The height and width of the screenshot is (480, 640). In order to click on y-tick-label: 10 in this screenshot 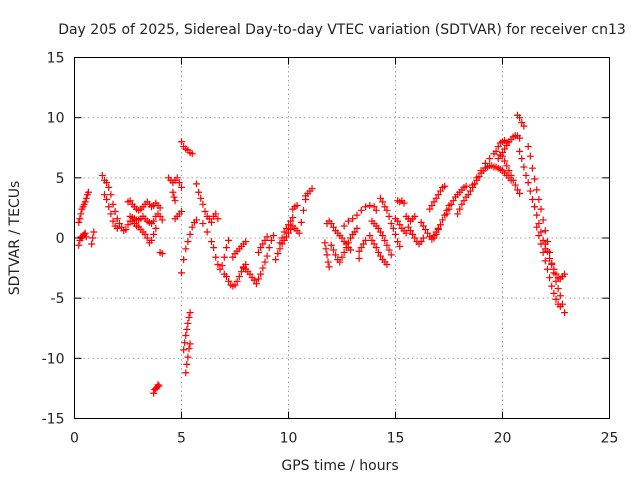, I will do `click(56, 119)`.